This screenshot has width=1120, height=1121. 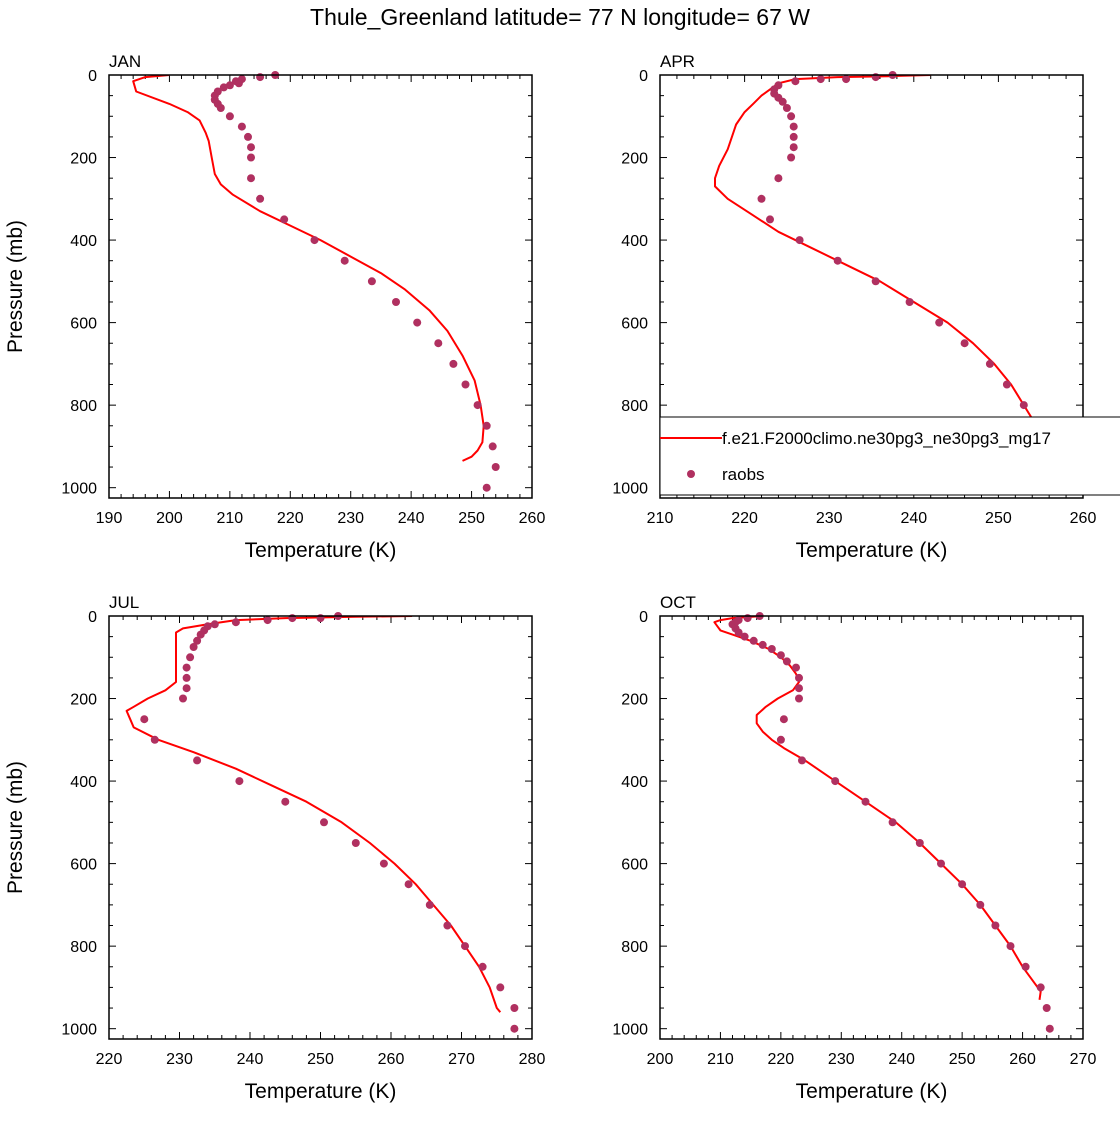 What do you see at coordinates (886, 438) in the screenshot?
I see `legend-model-label: f.e21.F2000climo.ne30pg3_ne30pg3_mg17` at bounding box center [886, 438].